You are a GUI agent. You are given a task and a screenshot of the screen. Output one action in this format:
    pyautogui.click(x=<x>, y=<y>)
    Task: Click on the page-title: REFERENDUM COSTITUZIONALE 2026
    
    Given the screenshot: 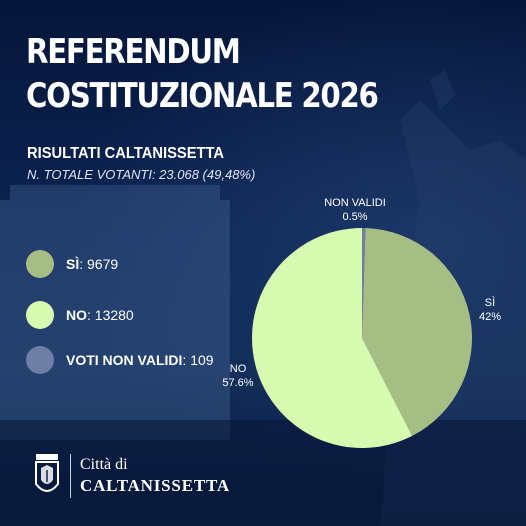 What is the action you would take?
    pyautogui.click(x=202, y=74)
    